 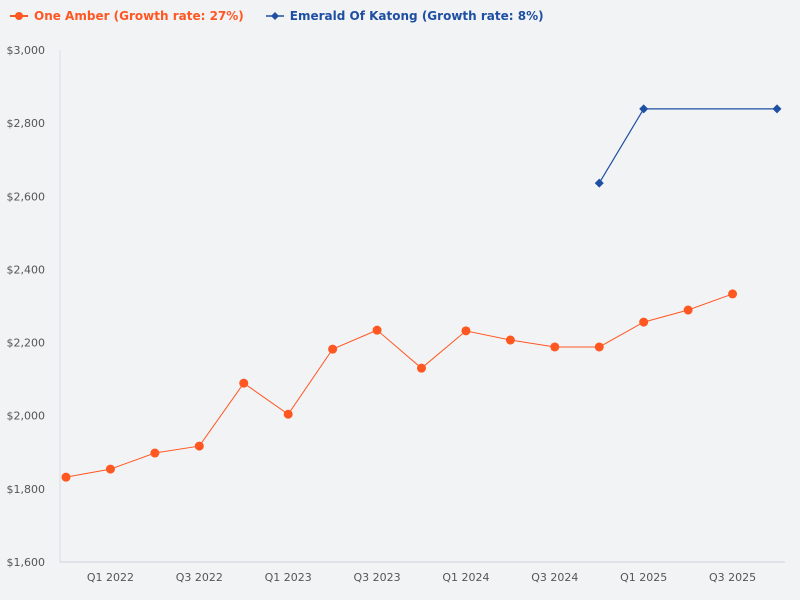 I want to click on y-tick-label: $2,200, so click(x=26, y=343).